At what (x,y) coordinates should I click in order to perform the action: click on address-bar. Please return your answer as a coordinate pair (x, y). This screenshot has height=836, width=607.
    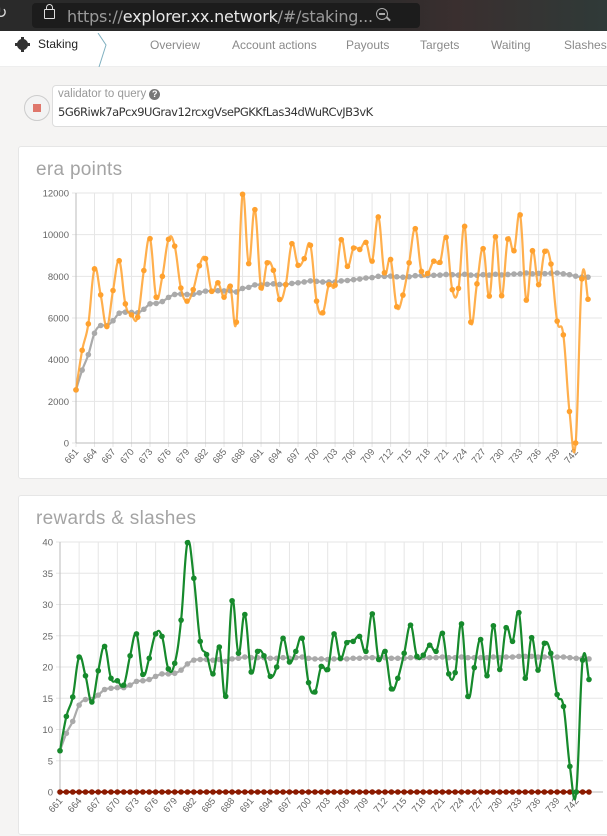
    Looking at the image, I should click on (226, 15).